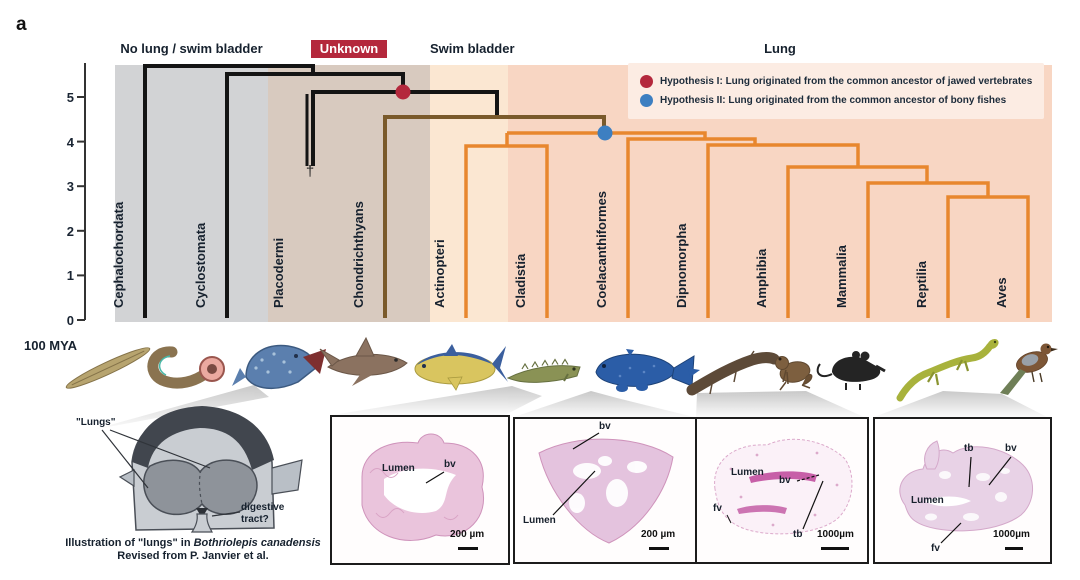 Image resolution: width=1080 pixels, height=580 pixels. Describe the element at coordinates (278, 272) in the screenshot. I see `taxon-label-placodermi: Placodermi` at that location.